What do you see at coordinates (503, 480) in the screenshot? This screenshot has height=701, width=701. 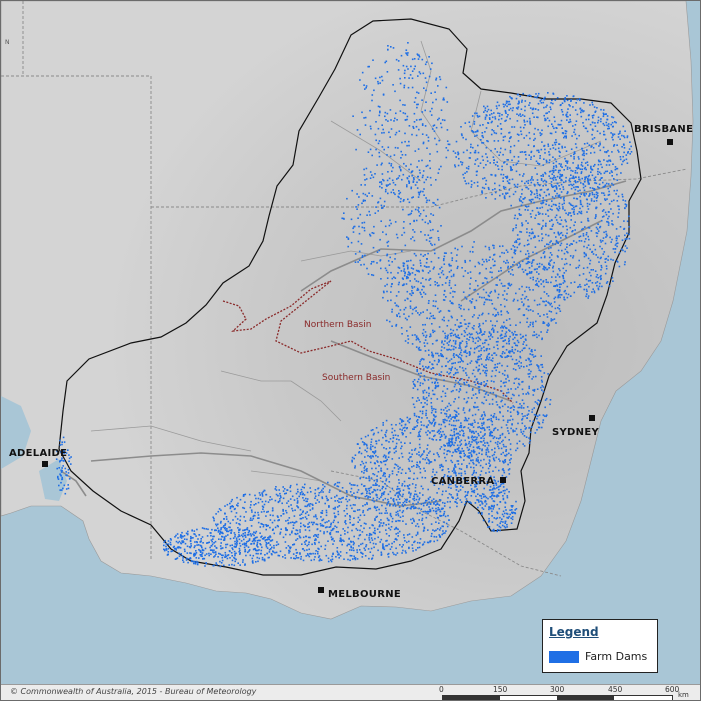 I see `canberra-marker` at bounding box center [503, 480].